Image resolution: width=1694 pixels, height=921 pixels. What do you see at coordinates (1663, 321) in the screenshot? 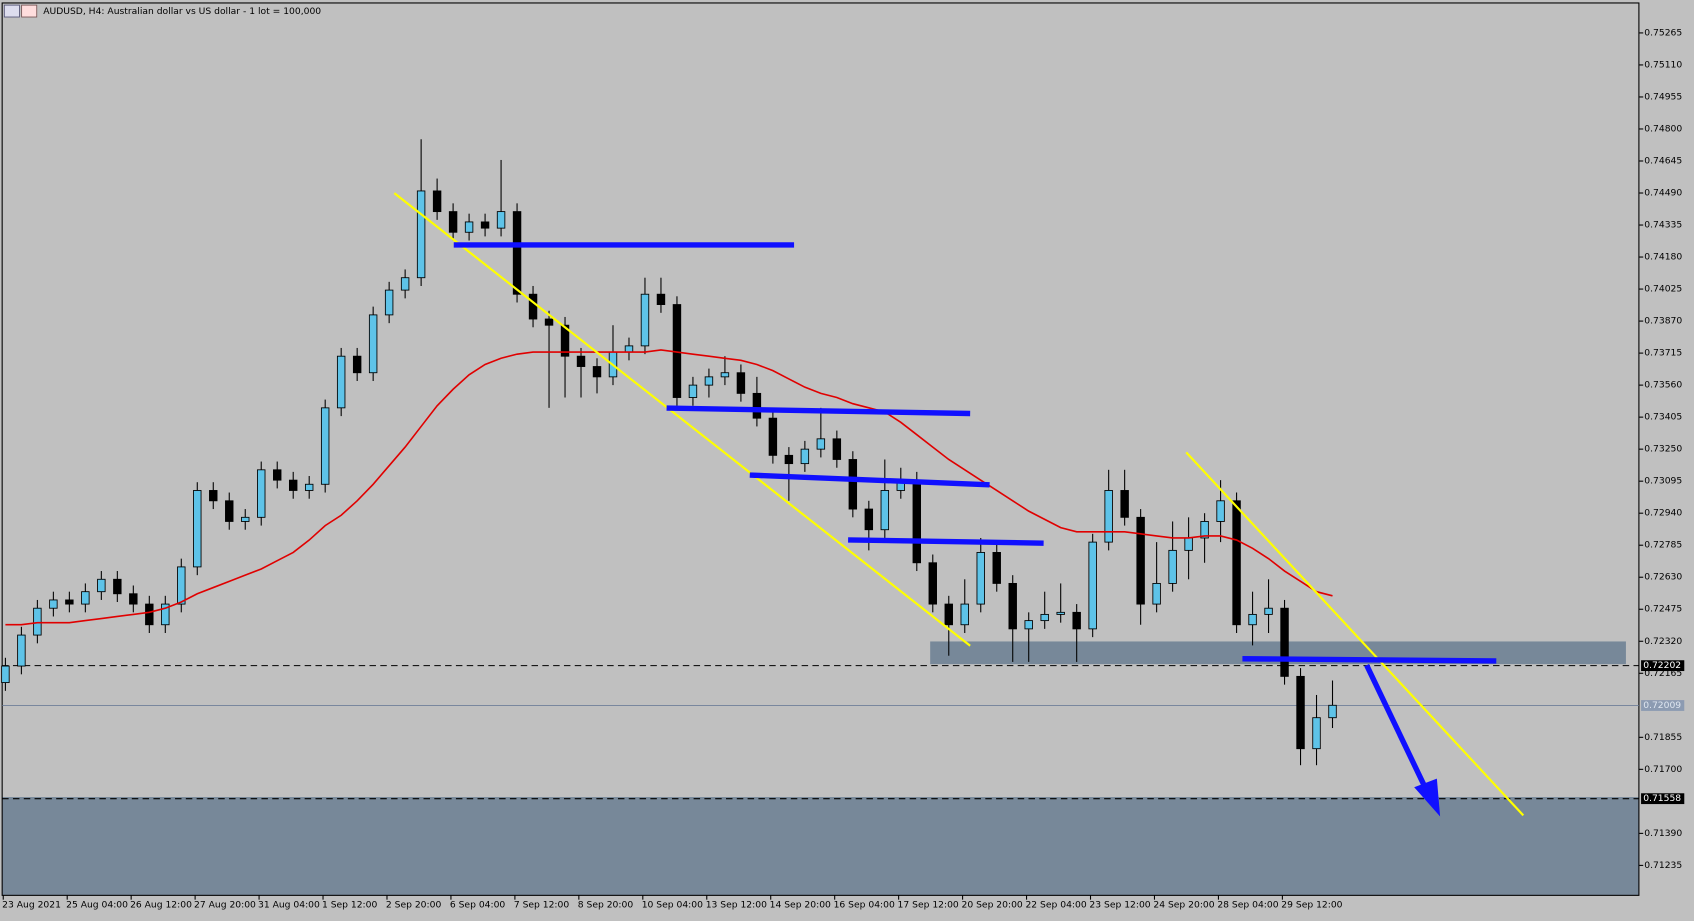
I see `y-tick-label: 0.73870` at bounding box center [1663, 321].